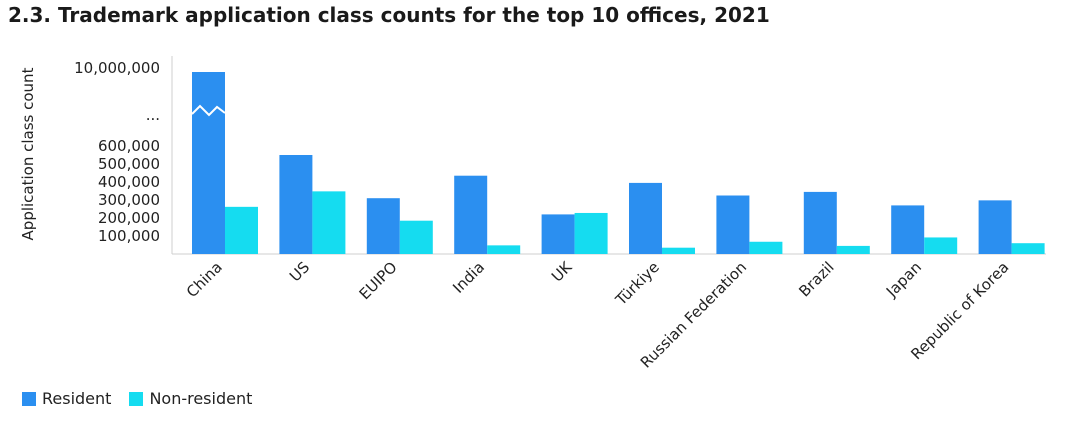 This screenshot has height=427, width=1080. Describe the element at coordinates (129, 218) in the screenshot. I see `y-tick-label: 200,000` at that location.